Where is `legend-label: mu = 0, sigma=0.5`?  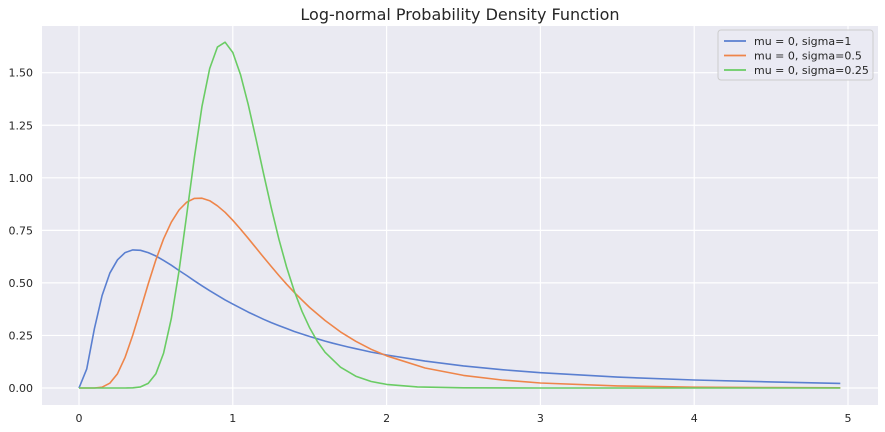 legend-label: mu = 0, sigma=0.5 is located at coordinates (808, 56).